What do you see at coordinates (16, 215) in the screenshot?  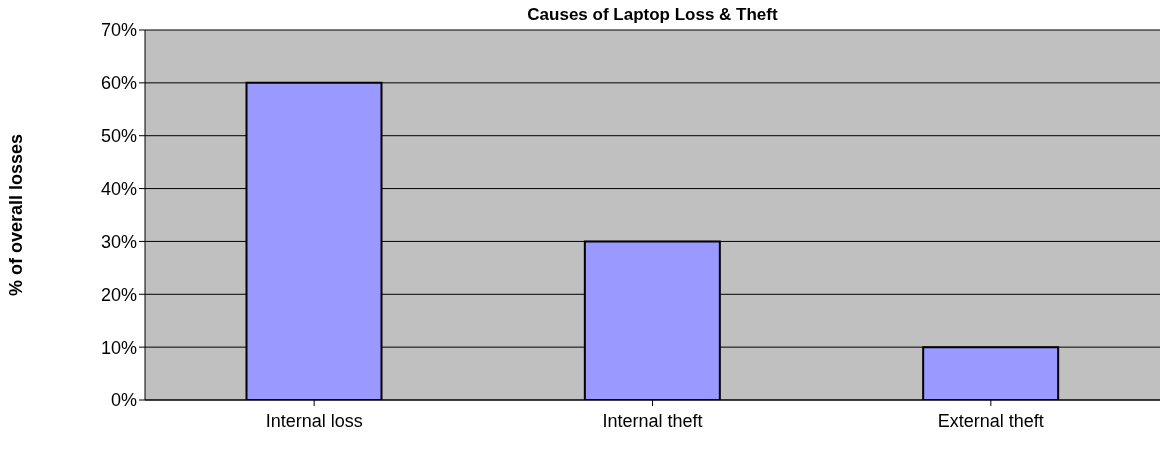 I see `y-axis-title: % of overall losses` at bounding box center [16, 215].